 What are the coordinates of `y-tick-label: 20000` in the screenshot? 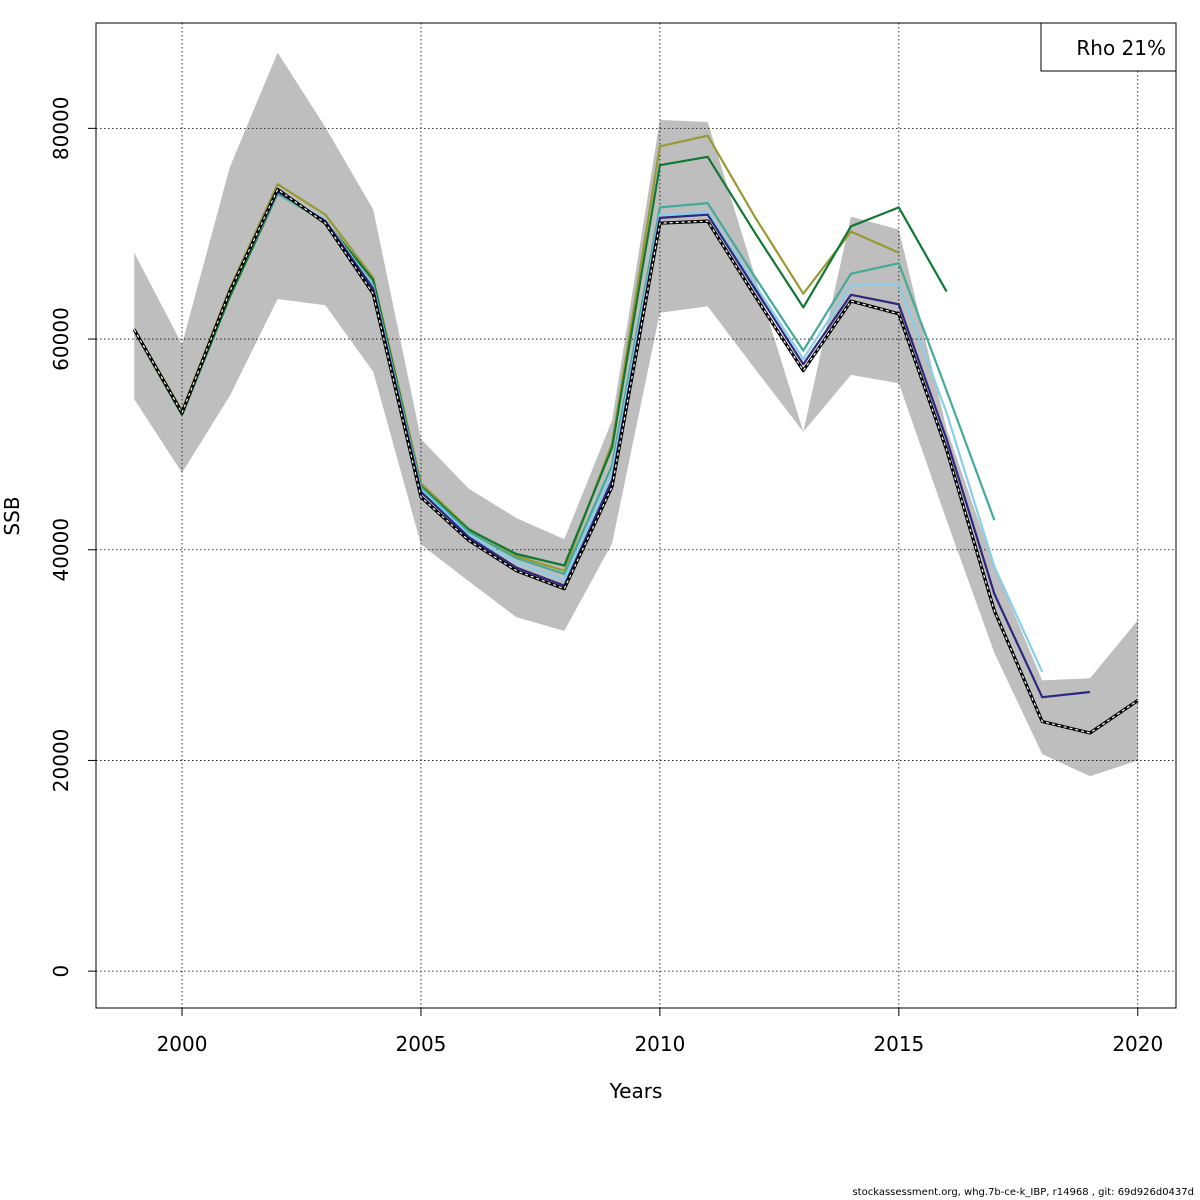 It's located at (61, 761).